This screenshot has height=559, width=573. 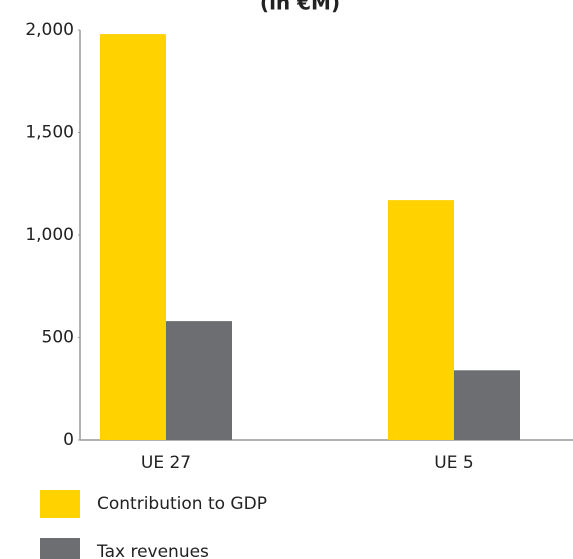 What do you see at coordinates (68, 440) in the screenshot?
I see `y-tick-label: 0` at bounding box center [68, 440].